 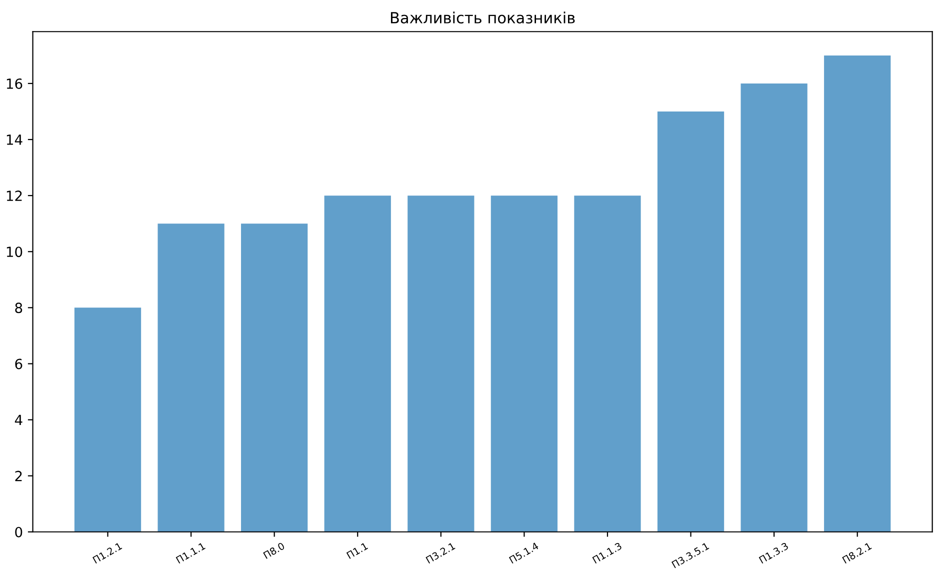 What do you see at coordinates (14, 139) in the screenshot?
I see `y-tick-label: 14` at bounding box center [14, 139].